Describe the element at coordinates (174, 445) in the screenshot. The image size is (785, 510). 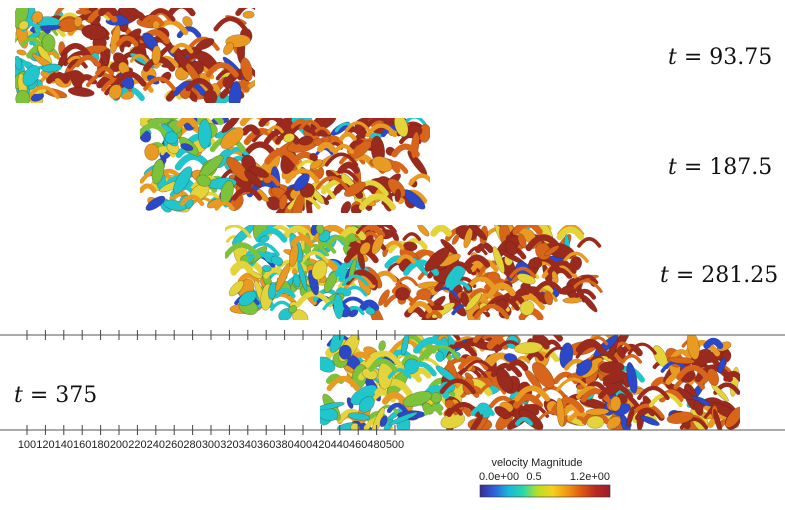
I see `tick-label: 260` at that location.